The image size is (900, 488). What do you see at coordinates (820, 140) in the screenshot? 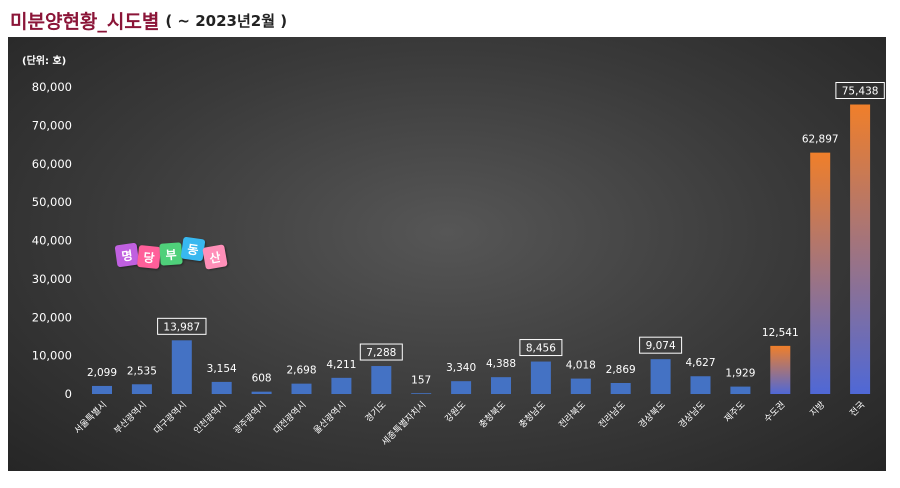
I see `data-label: 62,897` at bounding box center [820, 140].